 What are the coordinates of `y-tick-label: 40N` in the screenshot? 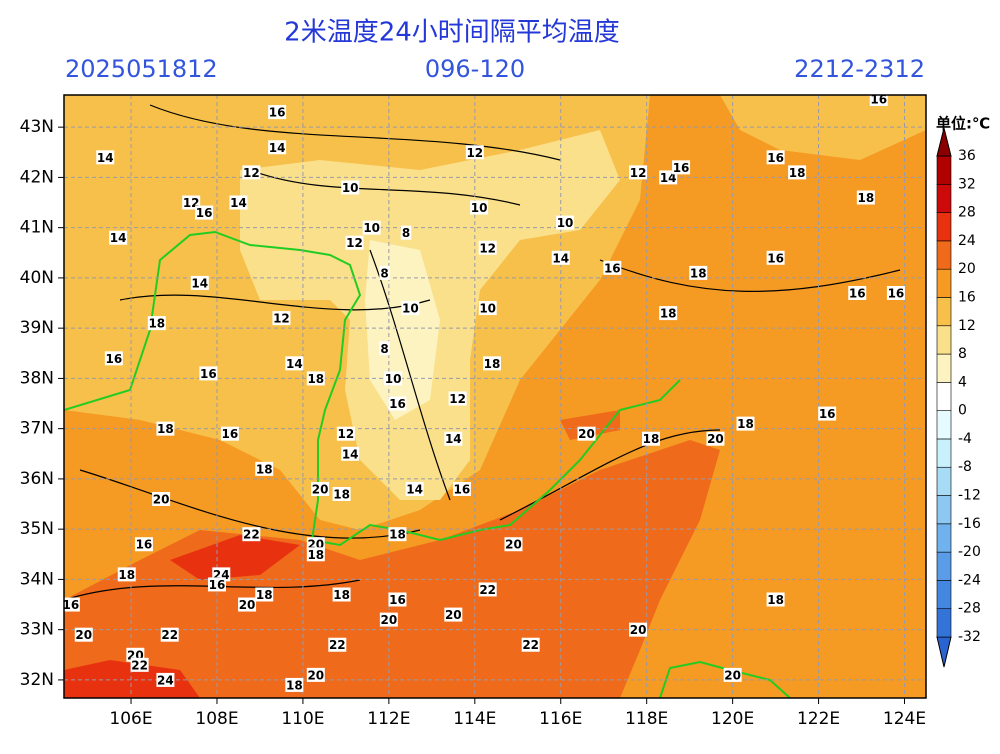 It's located at (37, 278).